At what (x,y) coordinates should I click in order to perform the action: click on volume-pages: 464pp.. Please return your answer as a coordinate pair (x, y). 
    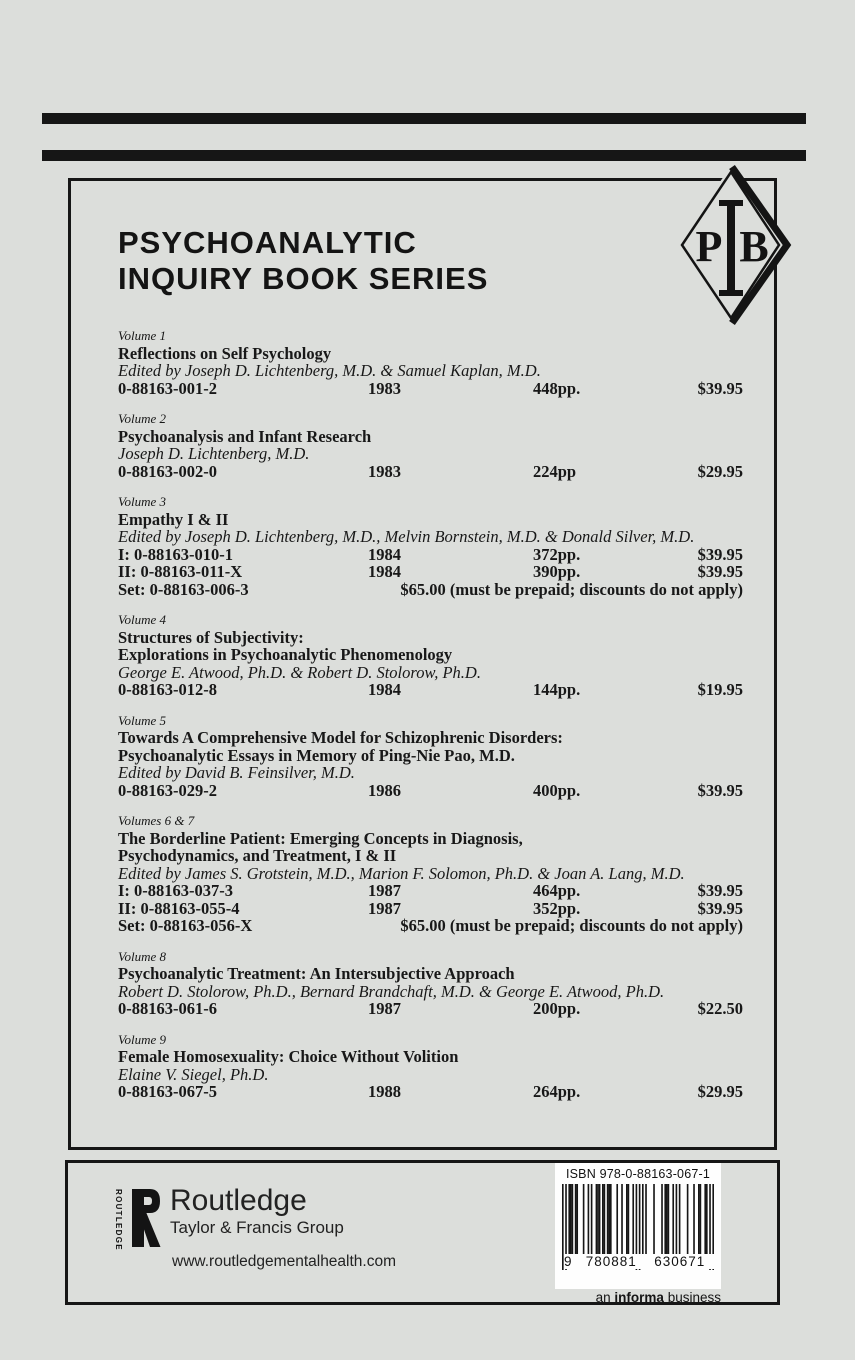
    Looking at the image, I should click on (557, 890).